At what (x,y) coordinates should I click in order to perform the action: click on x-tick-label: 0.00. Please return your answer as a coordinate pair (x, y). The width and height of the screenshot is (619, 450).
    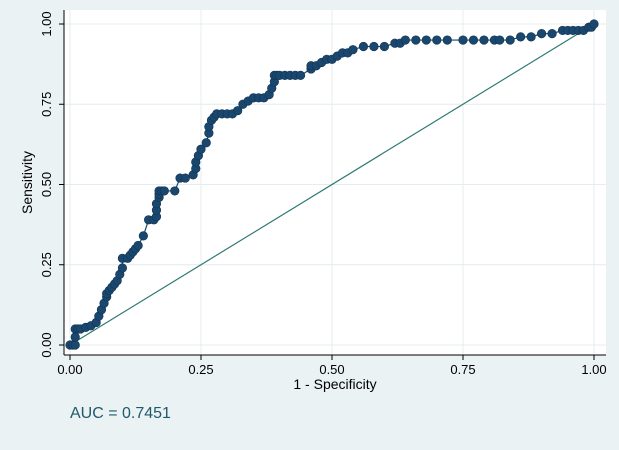
    Looking at the image, I should click on (69, 369).